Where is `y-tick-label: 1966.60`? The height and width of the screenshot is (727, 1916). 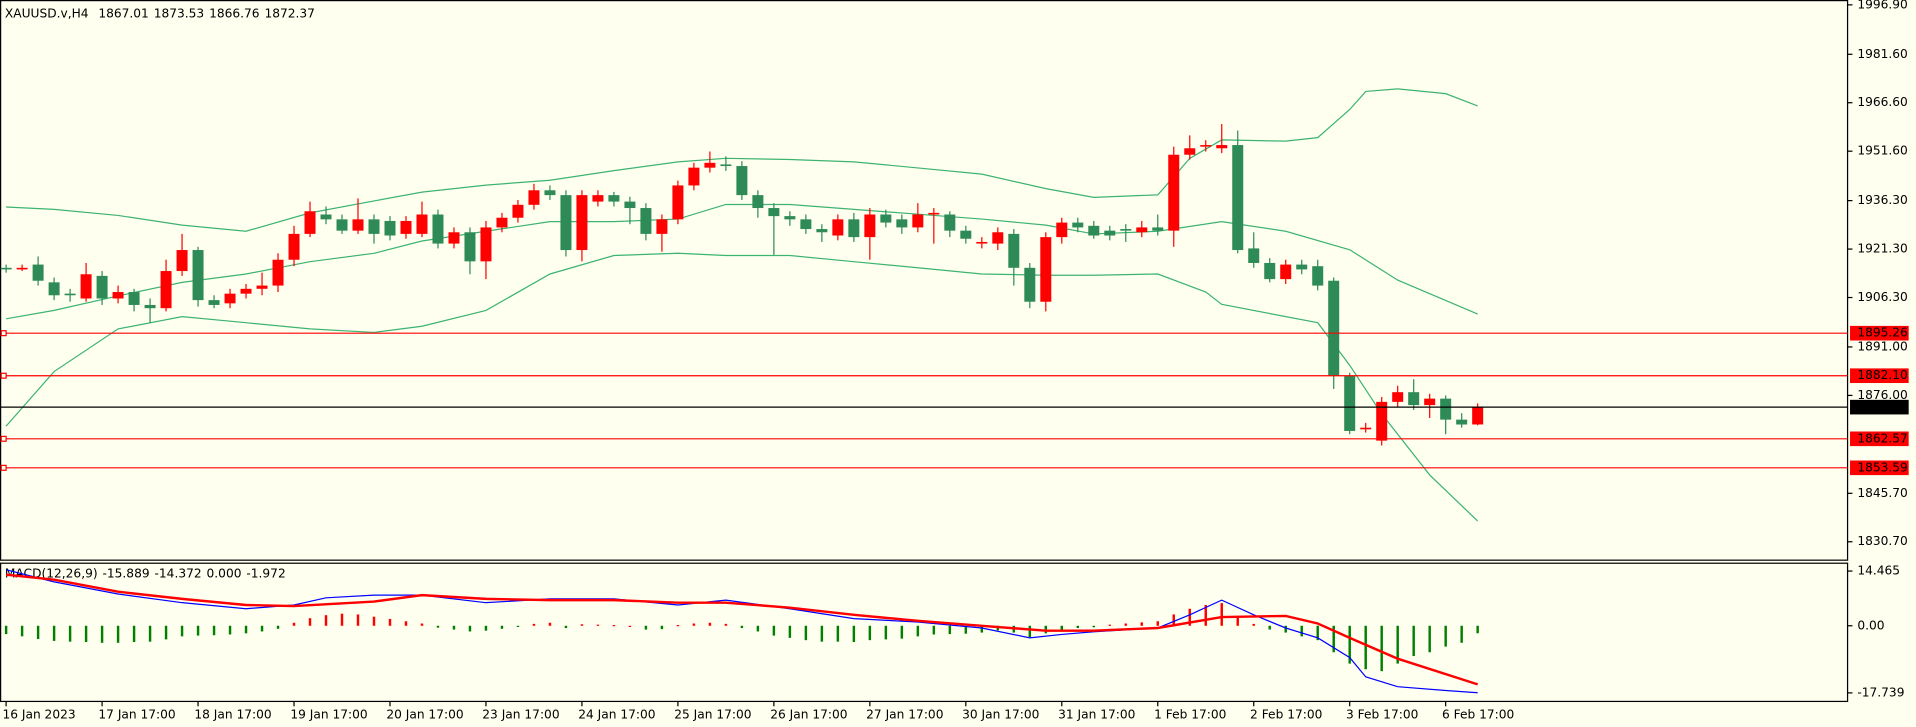
y-tick-label: 1966.60 is located at coordinates (1882, 102).